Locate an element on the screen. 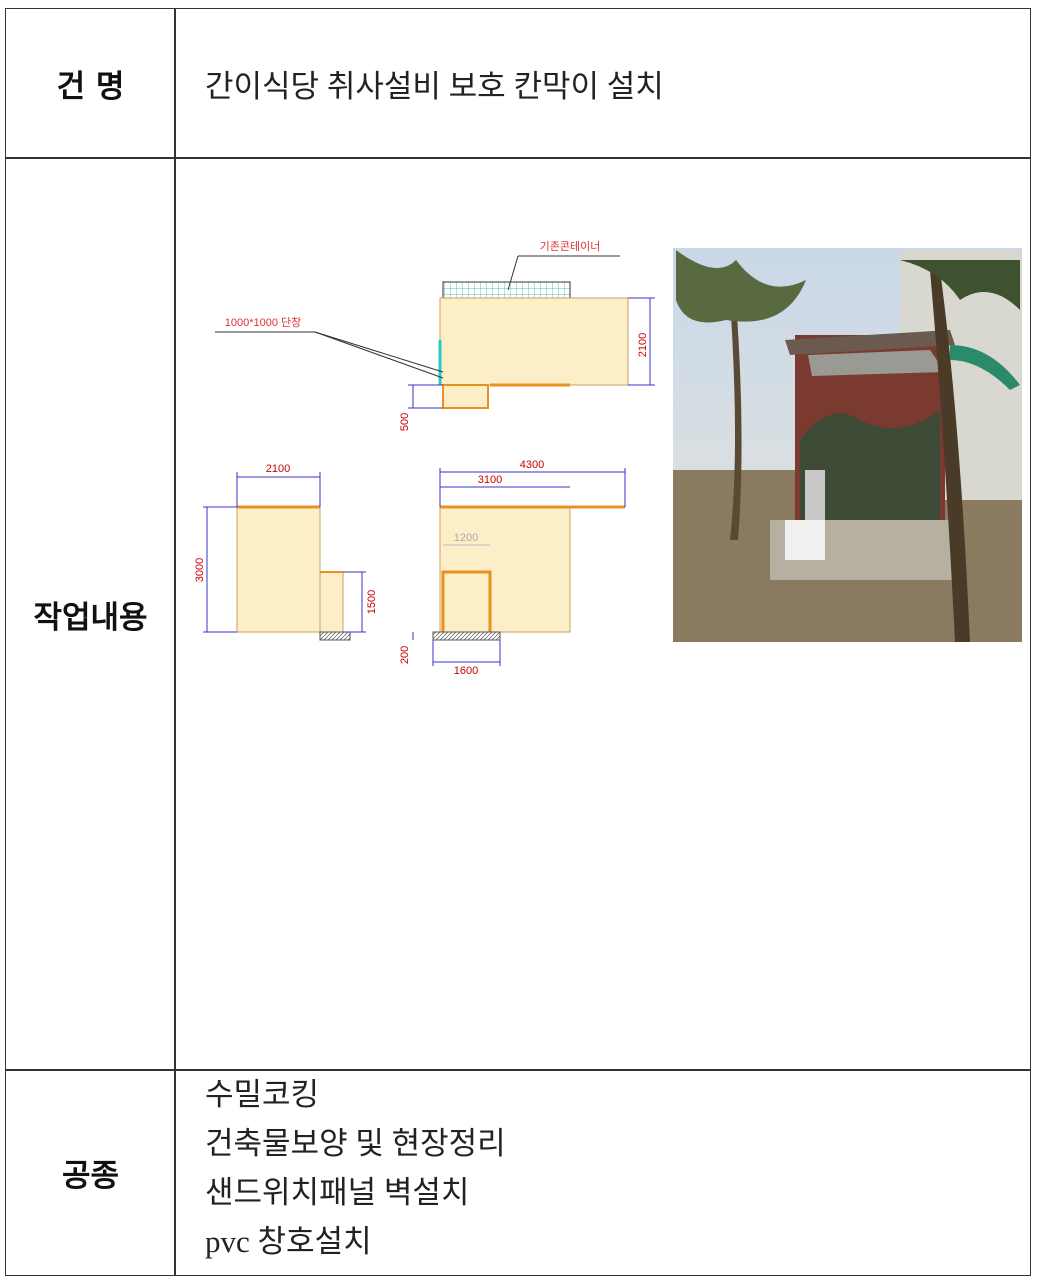 The image size is (1037, 1280). label: 건 명 is located at coordinates (90, 87).